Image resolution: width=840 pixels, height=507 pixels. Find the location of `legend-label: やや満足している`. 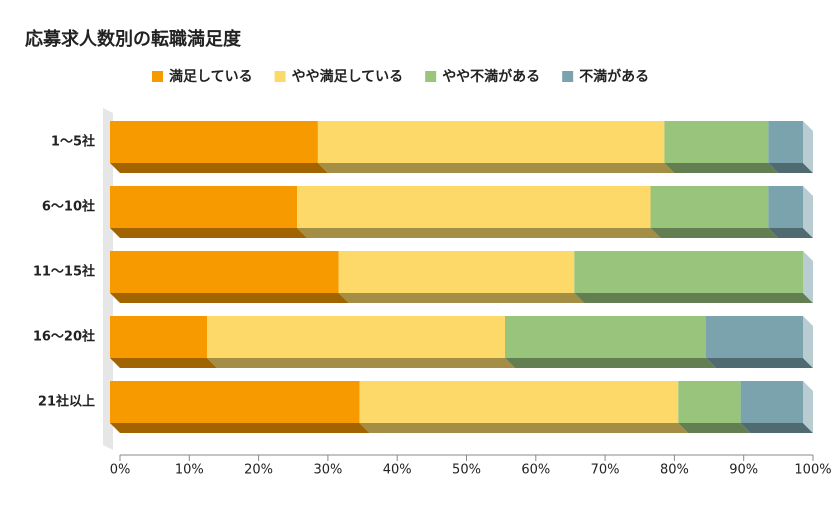

legend-label: やや満足している is located at coordinates (348, 76).